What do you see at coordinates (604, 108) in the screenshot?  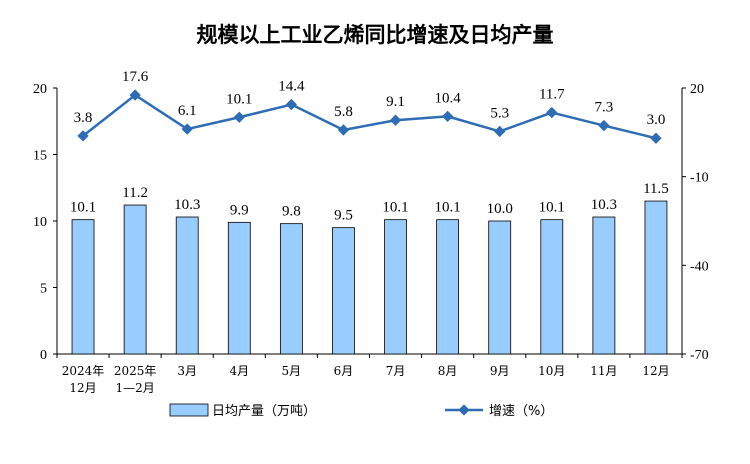 I see `line-data-label: 7.3` at bounding box center [604, 108].